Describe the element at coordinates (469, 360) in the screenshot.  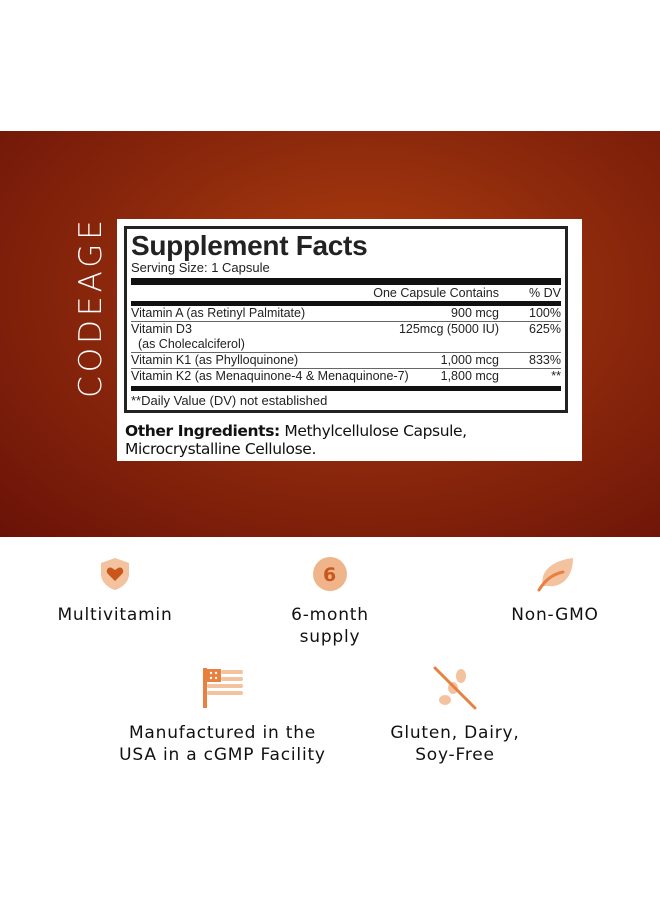
I see `amount: 1,000 mcg` at that location.